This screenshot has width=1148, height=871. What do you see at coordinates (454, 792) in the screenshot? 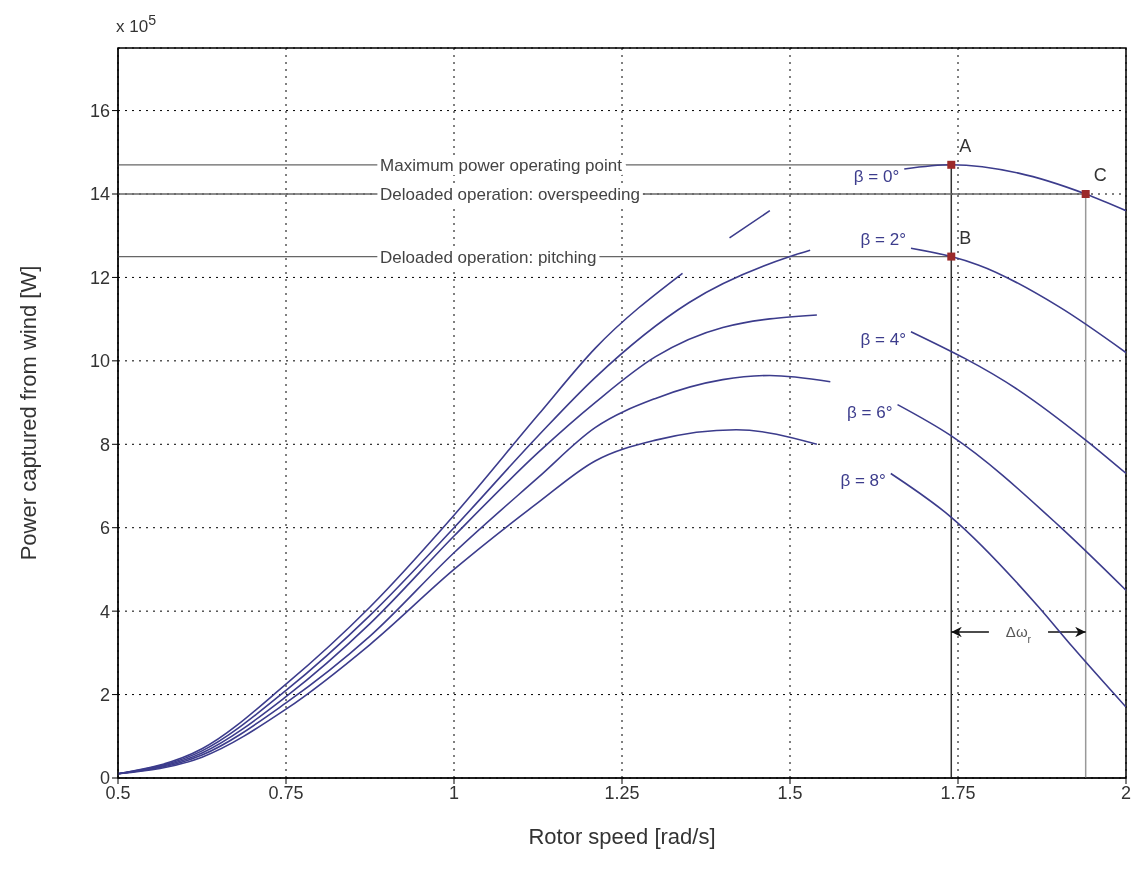
I see `x-tick-label: 1` at bounding box center [454, 792].